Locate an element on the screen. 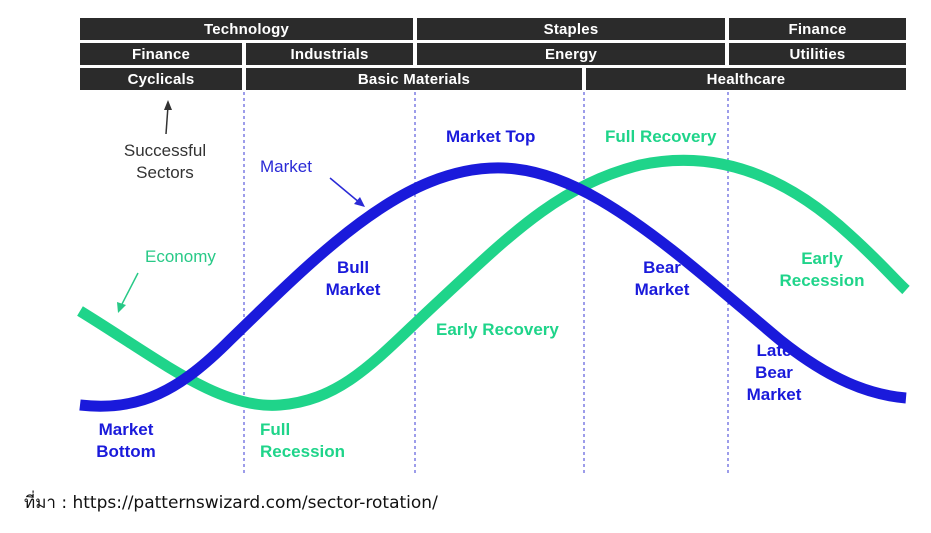 This screenshot has height=533, width=931. early-recession-label: Early Recession is located at coordinates (822, 270).